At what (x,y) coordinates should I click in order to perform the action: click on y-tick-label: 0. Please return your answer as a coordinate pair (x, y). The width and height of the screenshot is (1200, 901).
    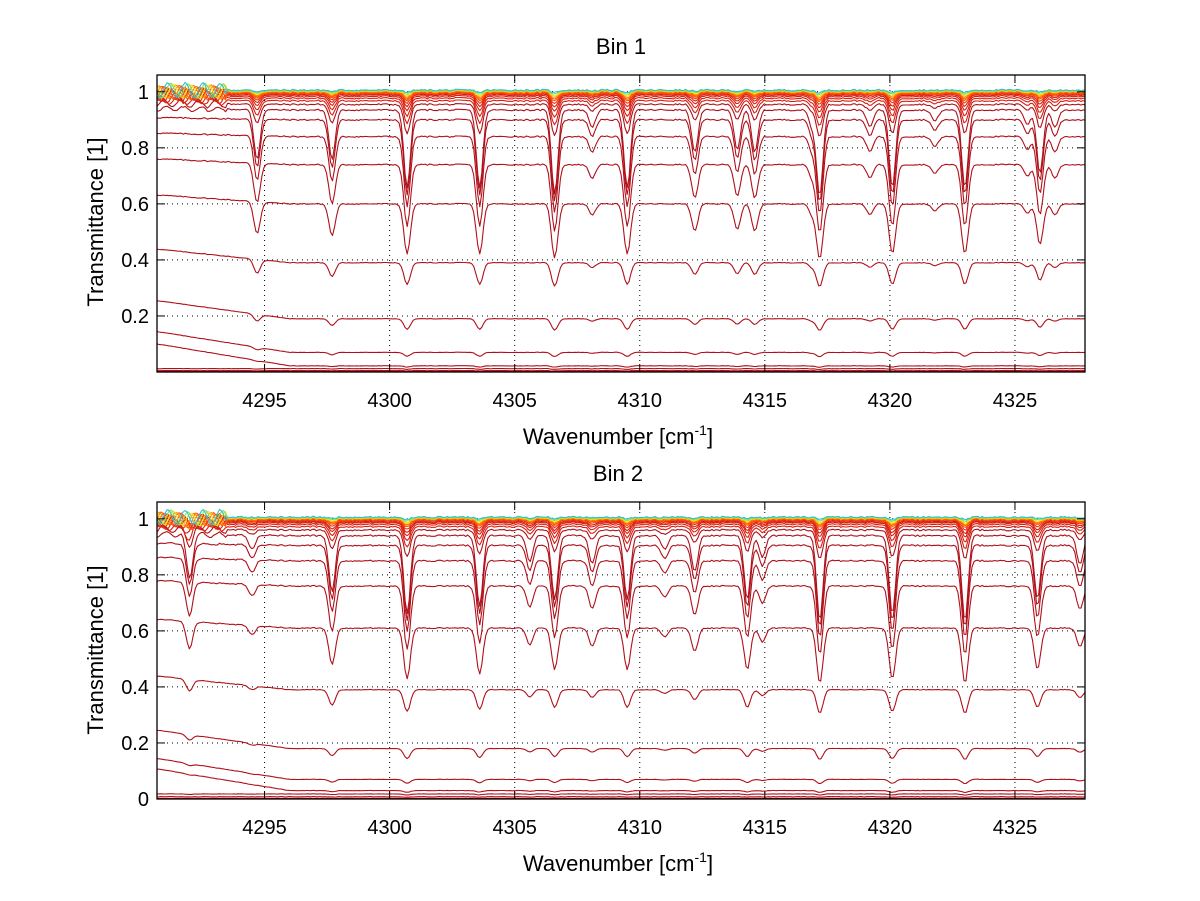
    Looking at the image, I should click on (143, 800).